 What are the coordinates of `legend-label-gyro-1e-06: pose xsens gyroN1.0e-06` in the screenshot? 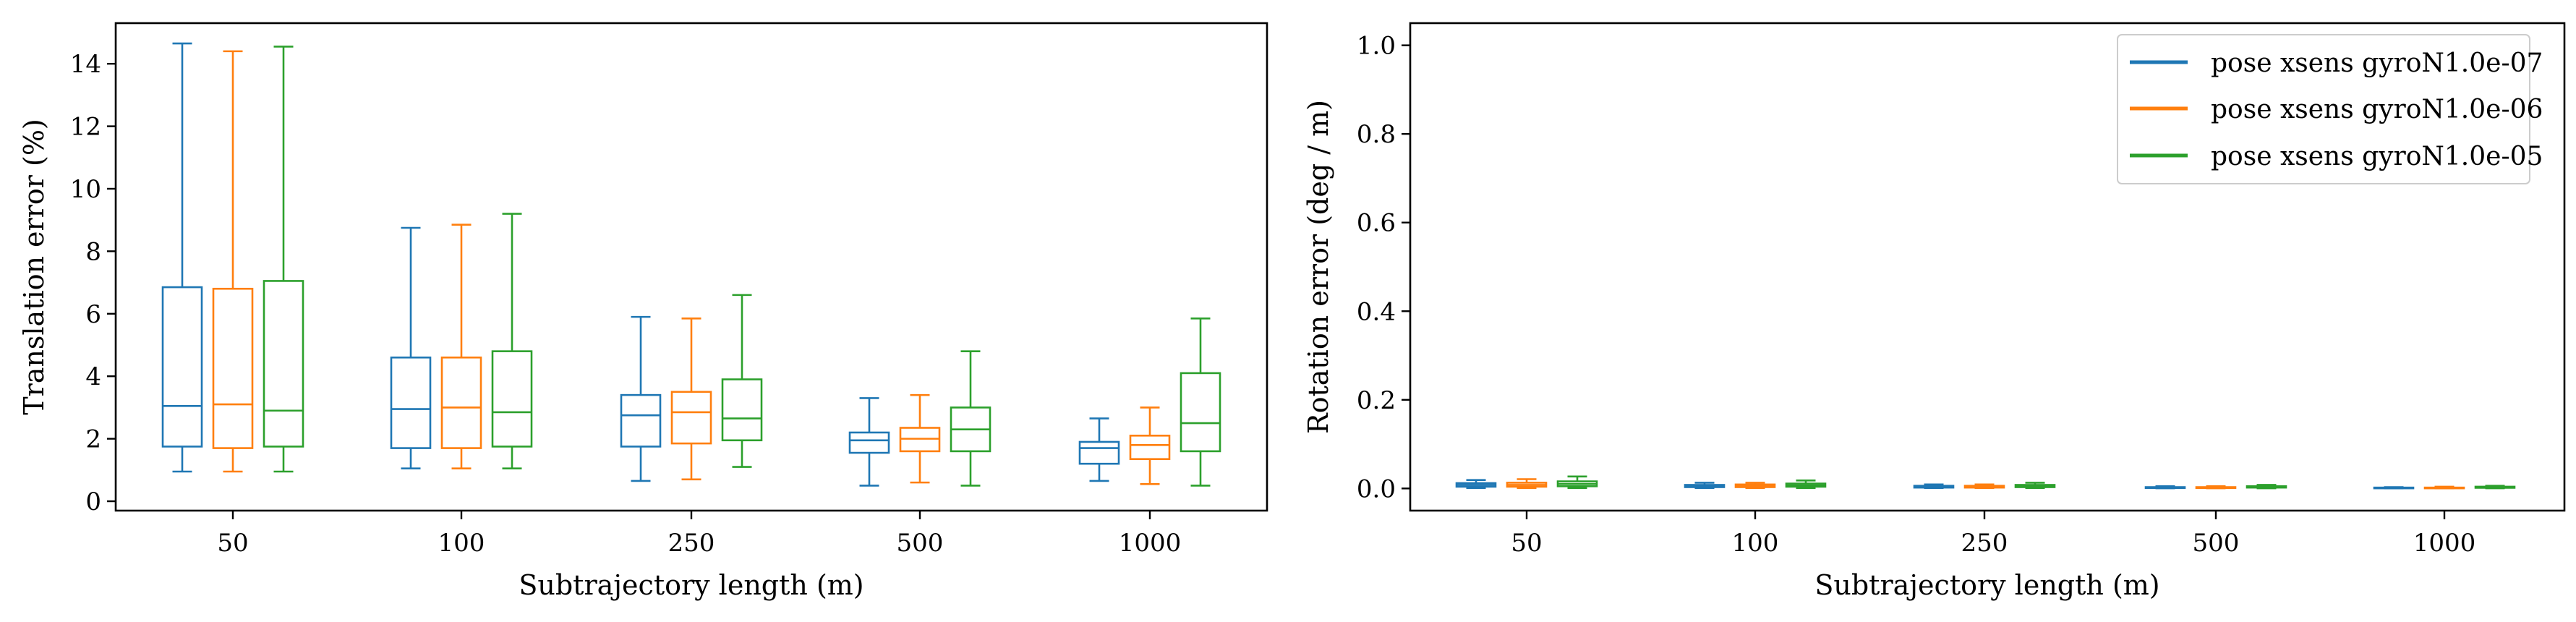 It's located at (2377, 109).